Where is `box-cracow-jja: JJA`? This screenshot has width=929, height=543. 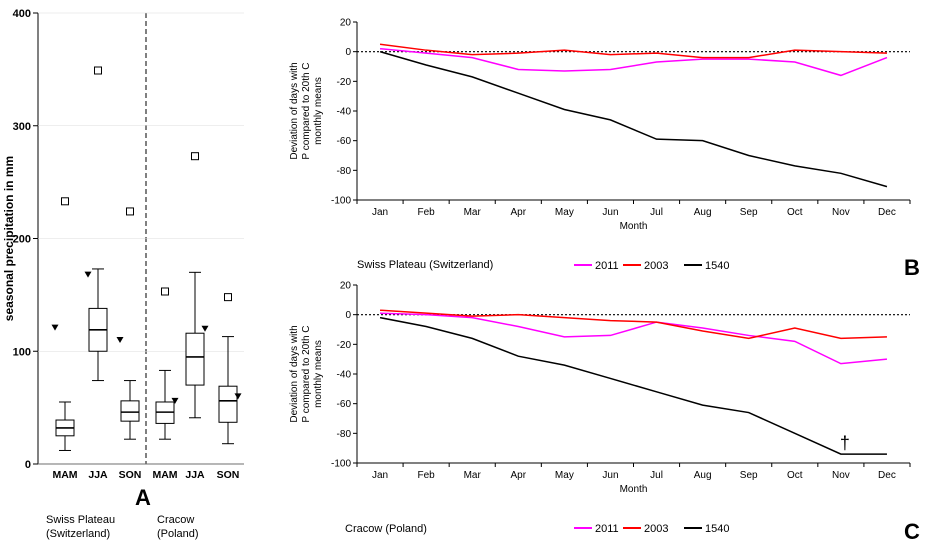 box-cracow-jja: JJA is located at coordinates (197, 316).